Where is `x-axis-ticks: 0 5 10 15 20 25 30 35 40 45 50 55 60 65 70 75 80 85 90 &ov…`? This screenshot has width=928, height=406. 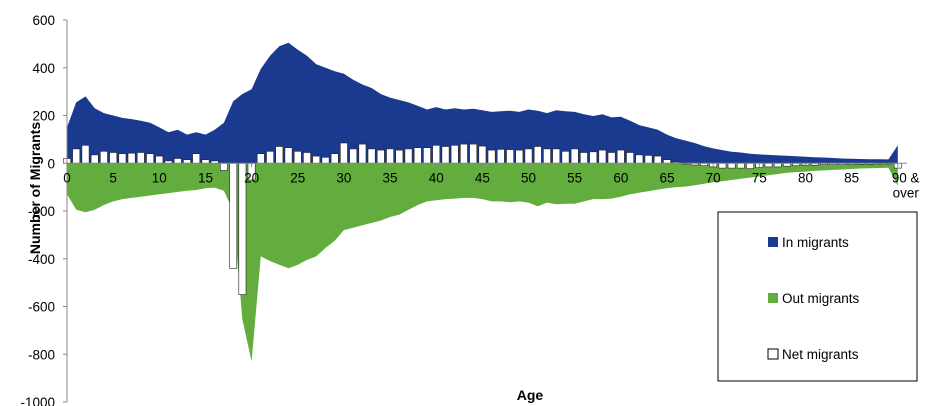 x-axis-ticks: 0 5 10 15 20 25 30 35 40 45 50 55 60 65 70 75 80 85 90 &ov… is located at coordinates (491, 181).